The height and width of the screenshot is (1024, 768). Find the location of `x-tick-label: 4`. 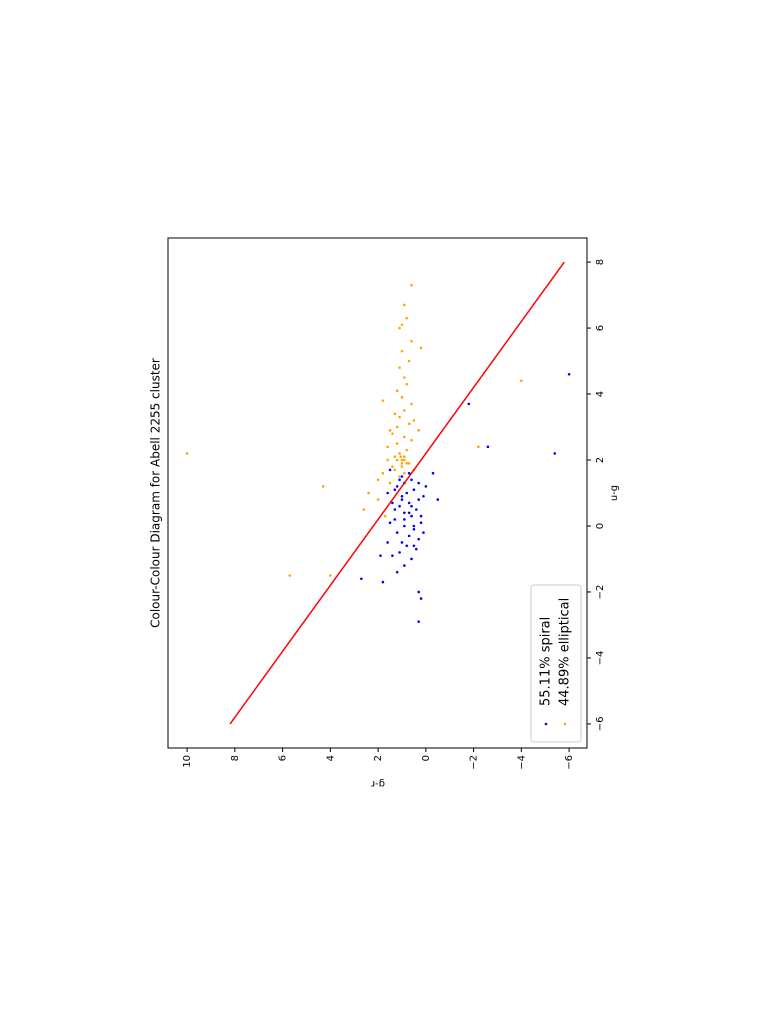

x-tick-label: 4 is located at coordinates (600, 394).